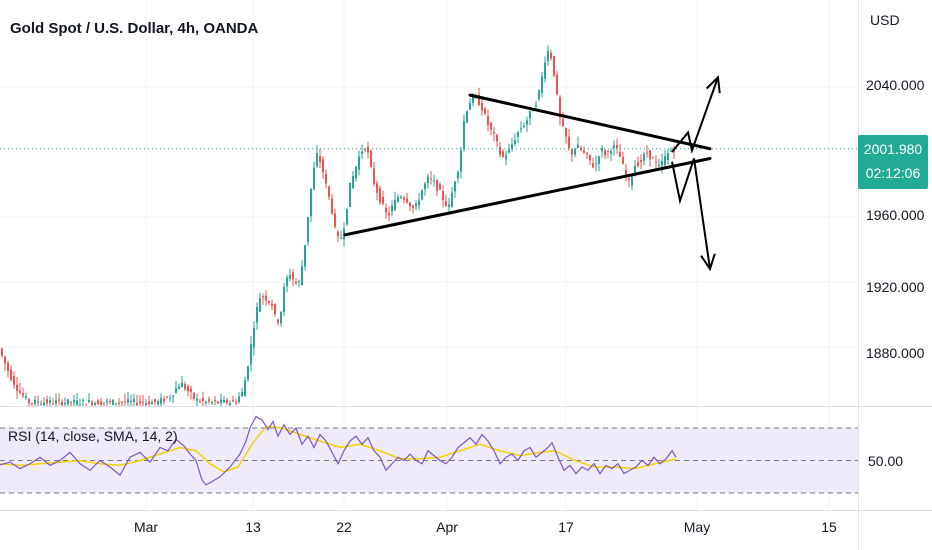 This screenshot has width=932, height=550. I want to click on y-tick-label: 1880.000, so click(895, 353).